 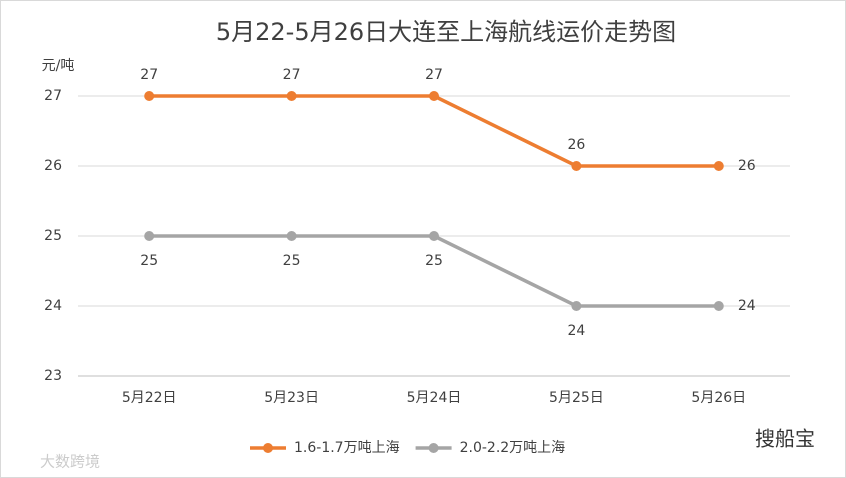 What do you see at coordinates (53, 376) in the screenshot?
I see `y-tick-label: 23` at bounding box center [53, 376].